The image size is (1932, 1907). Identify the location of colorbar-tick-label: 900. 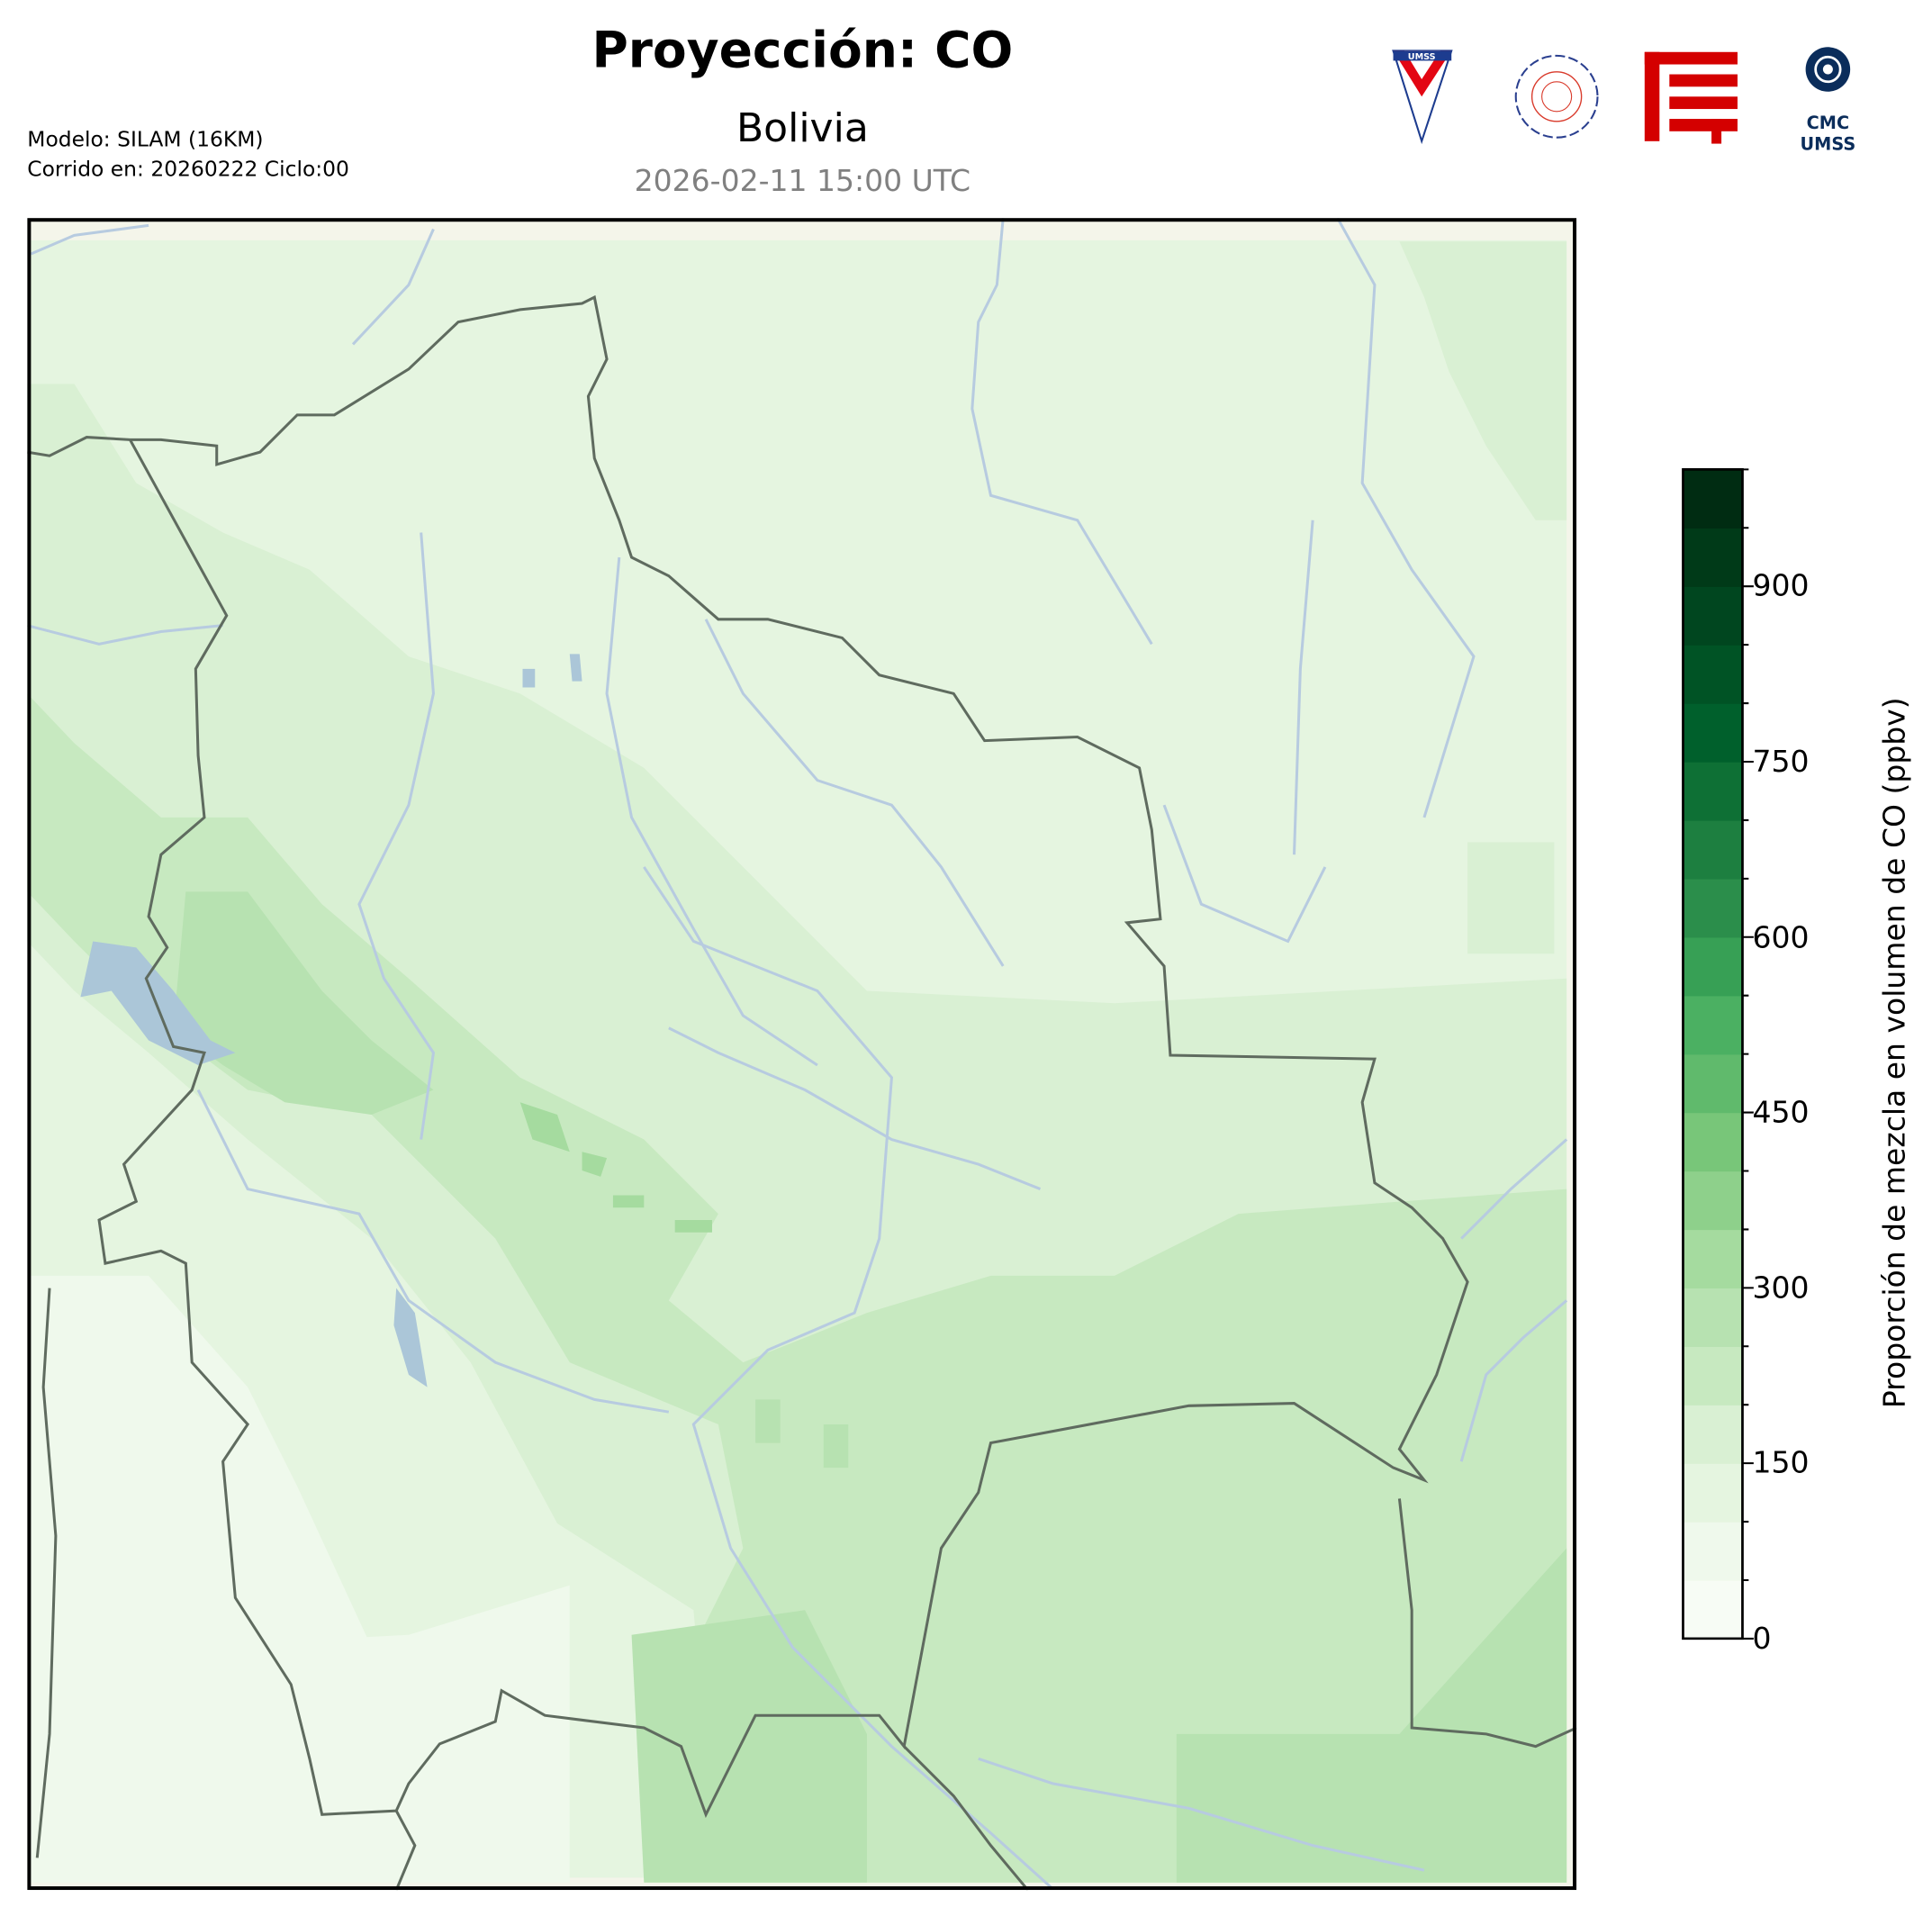
(1781, 586).